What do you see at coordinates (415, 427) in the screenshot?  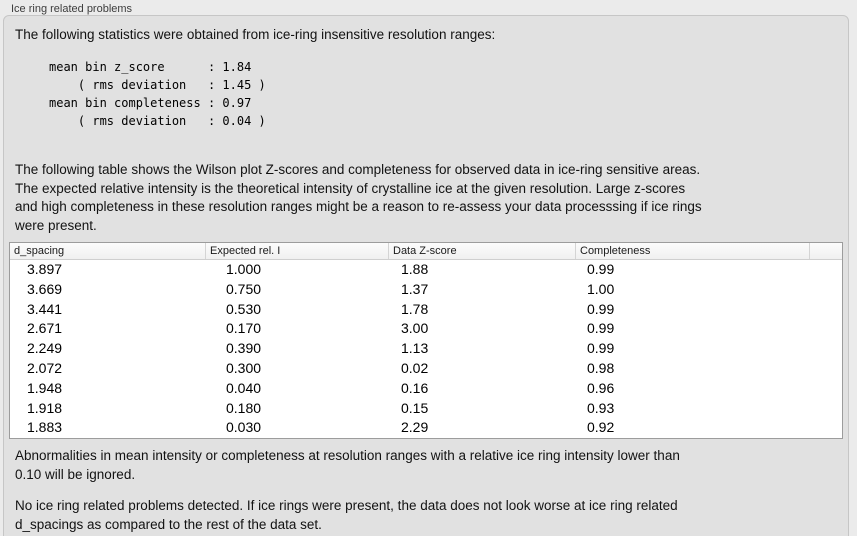 I see `table-cell: 2.29` at bounding box center [415, 427].